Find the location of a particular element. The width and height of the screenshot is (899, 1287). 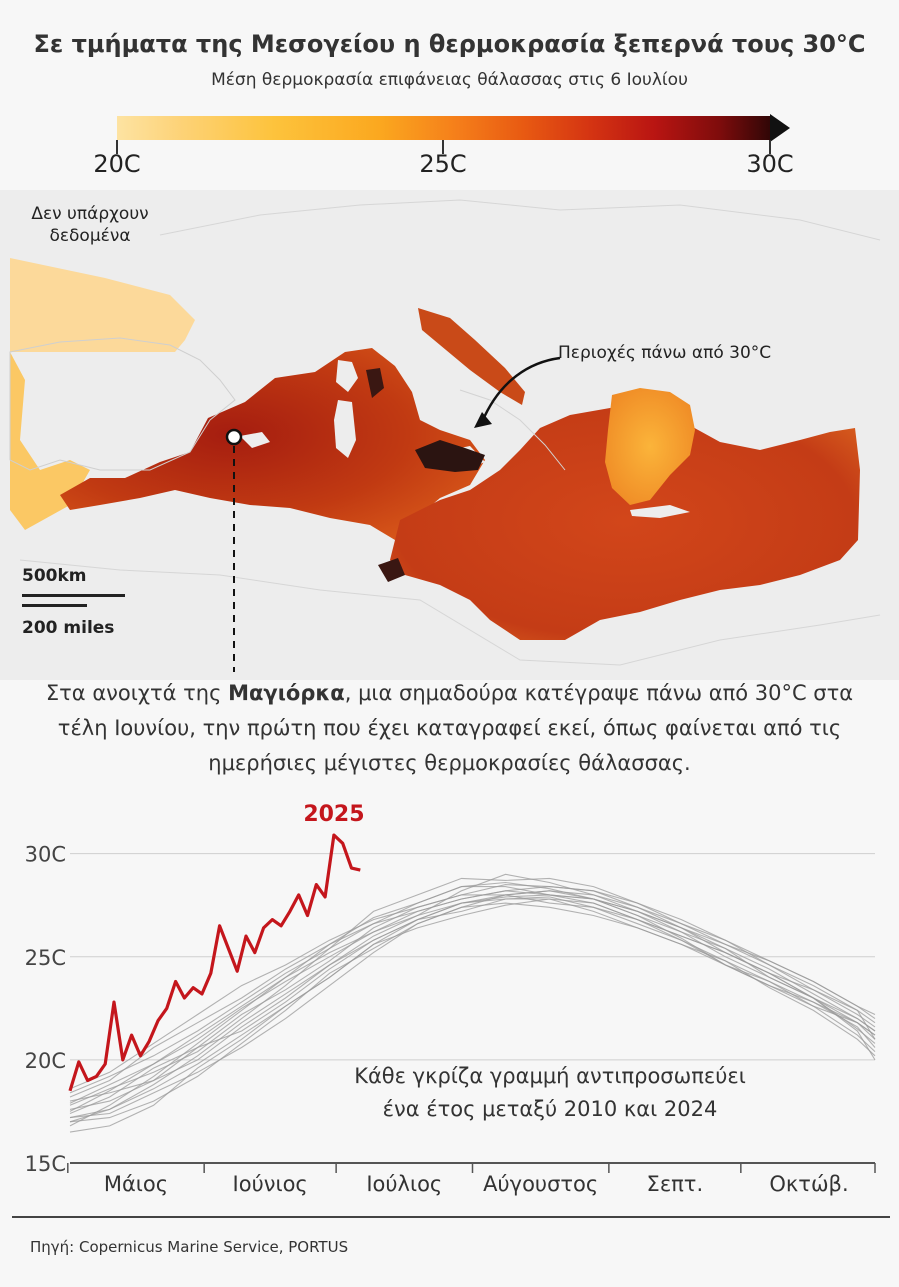

color-scale-arrow is located at coordinates (780, 128).